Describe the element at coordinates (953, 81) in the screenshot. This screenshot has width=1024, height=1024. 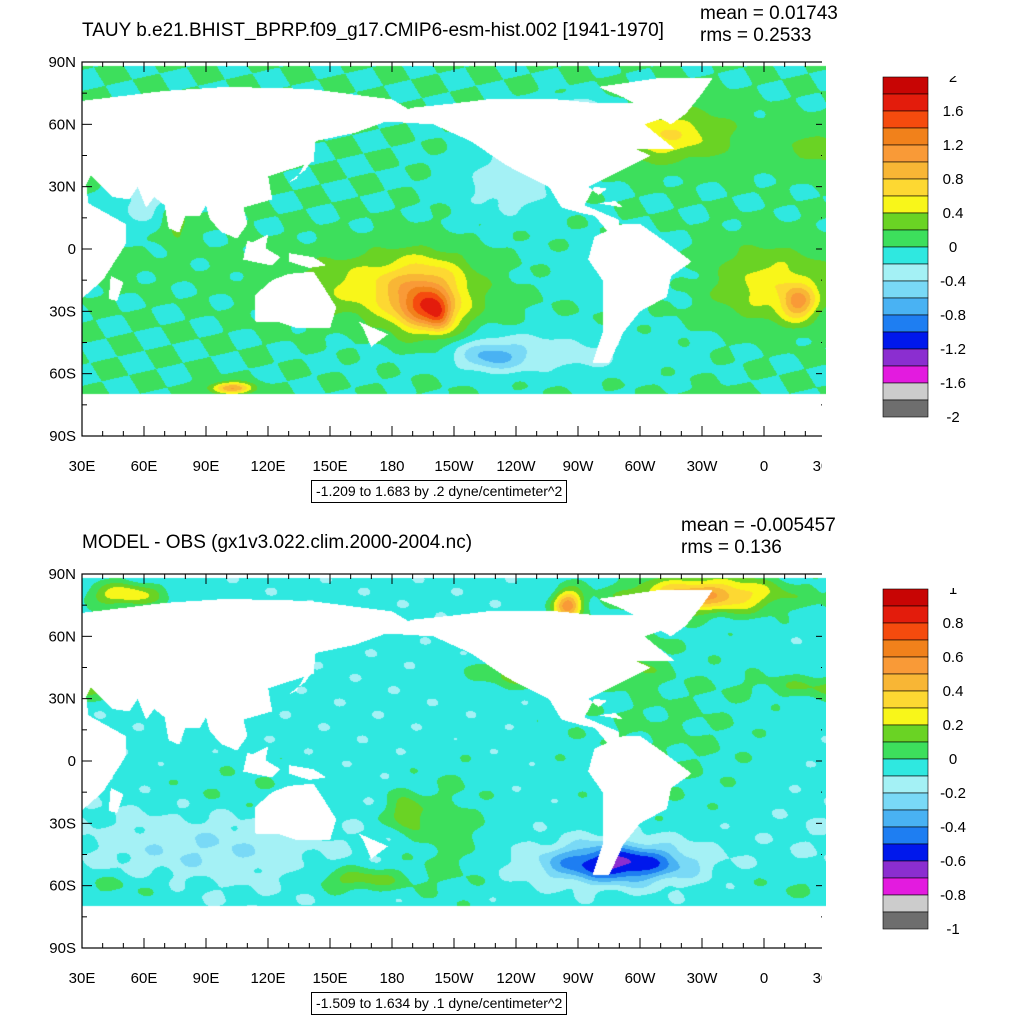
I see `colorbar-label: 2` at that location.